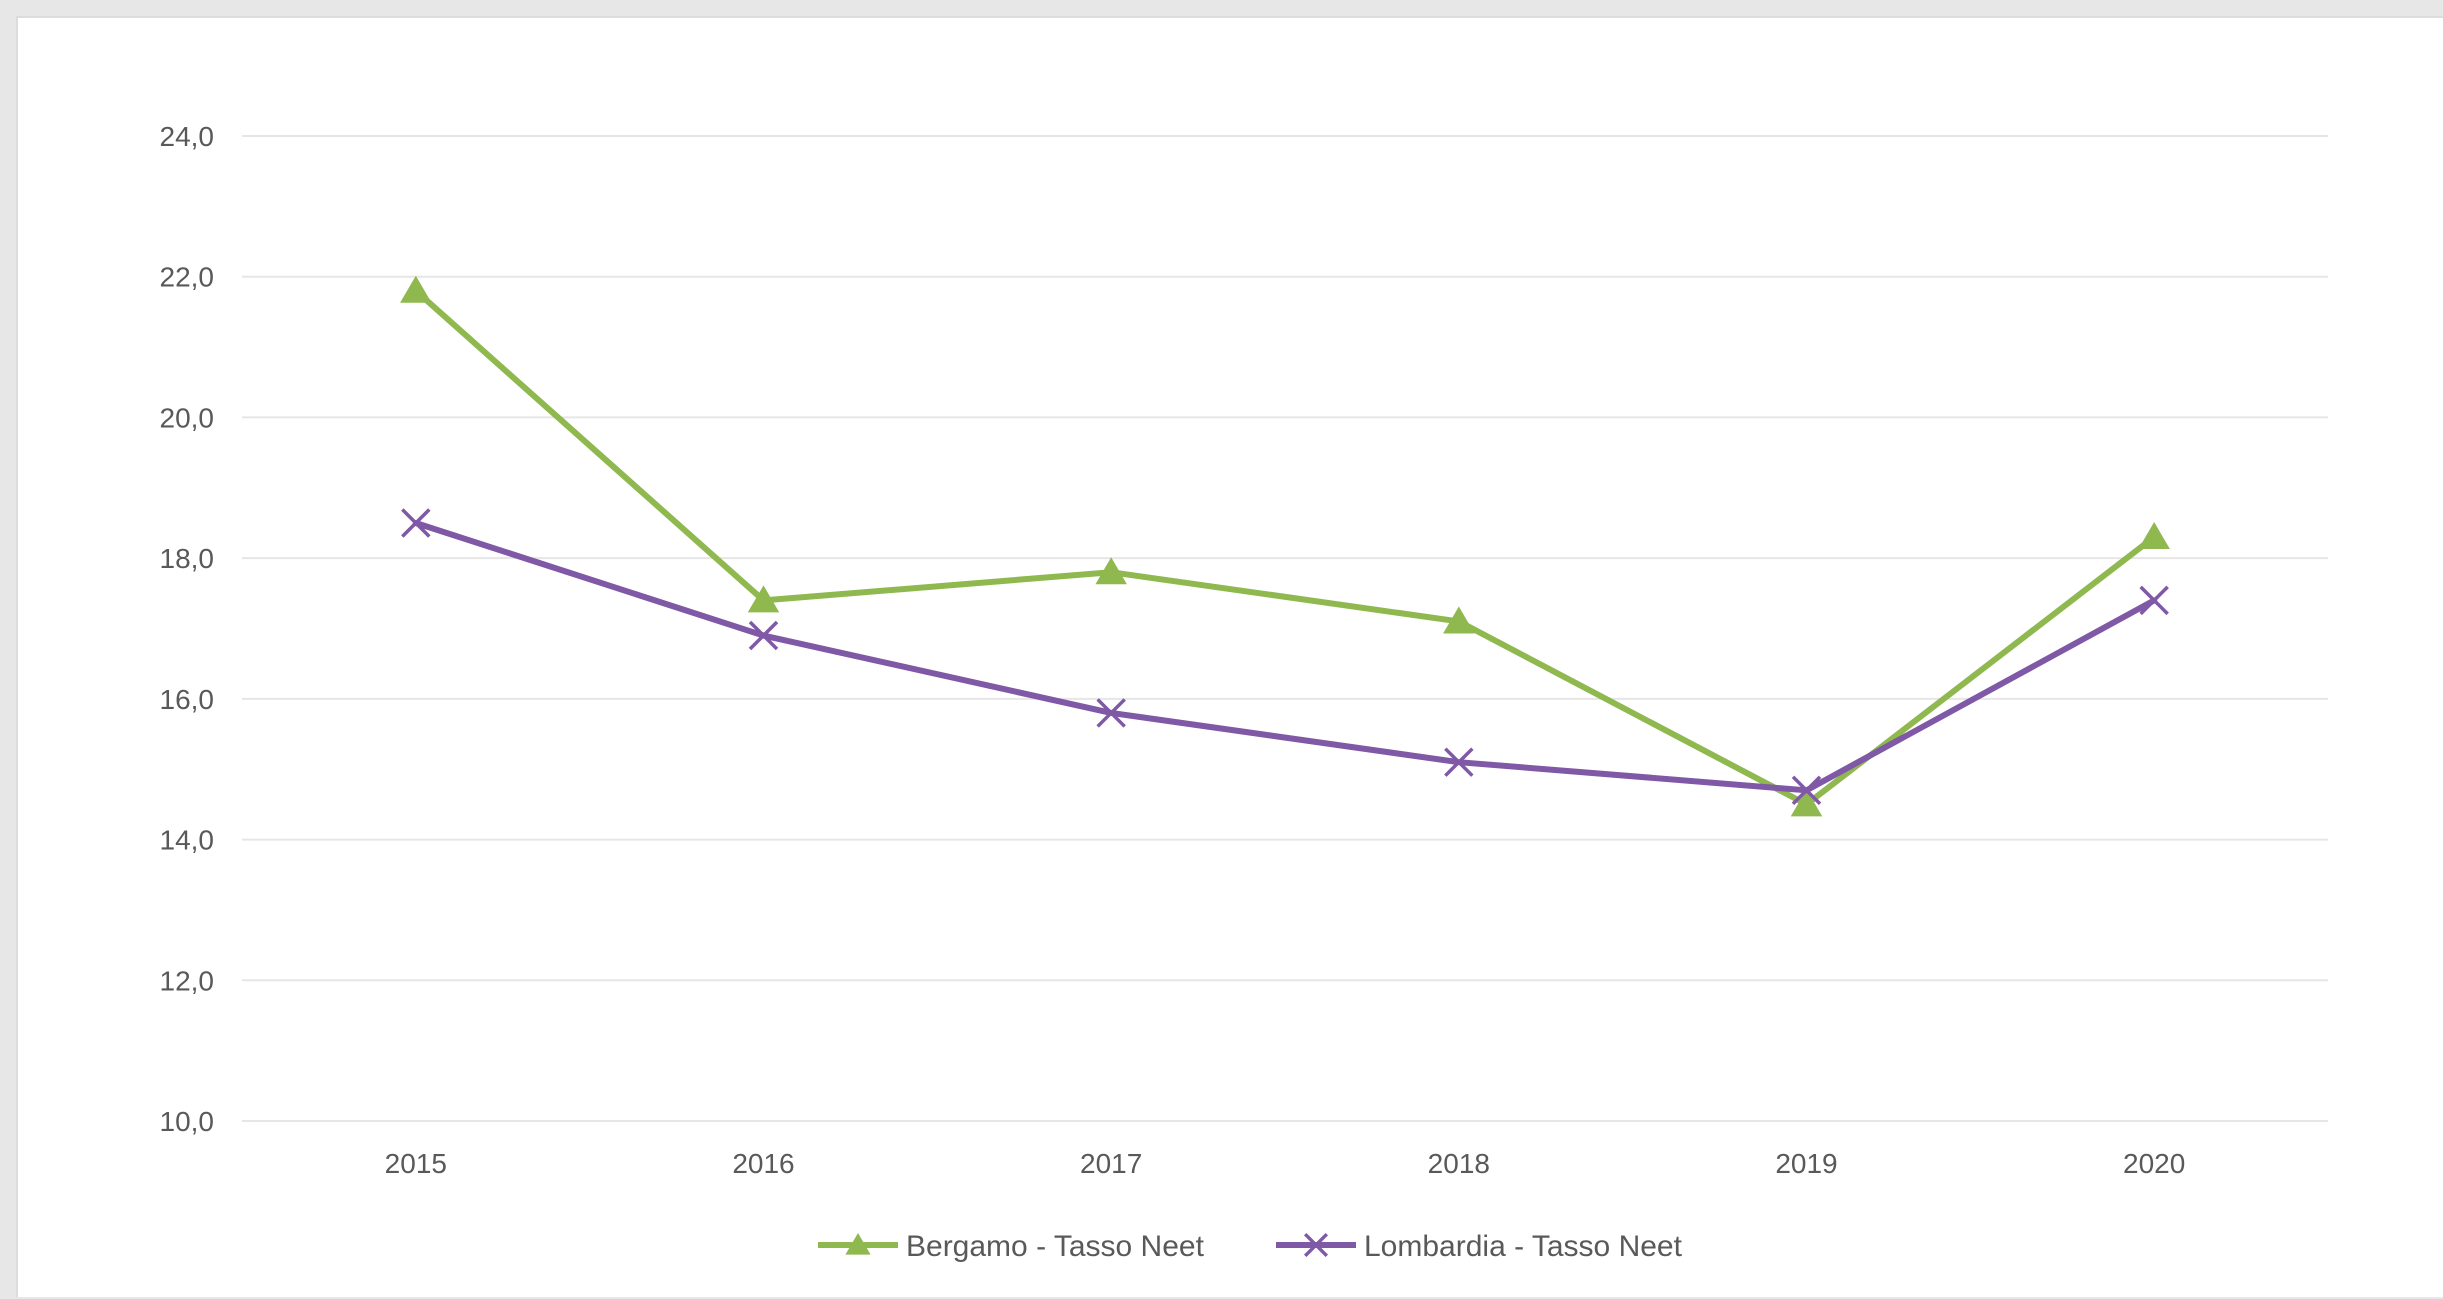 This screenshot has height=1299, width=2443. I want to click on y-tick-label: 18,0, so click(187, 558).